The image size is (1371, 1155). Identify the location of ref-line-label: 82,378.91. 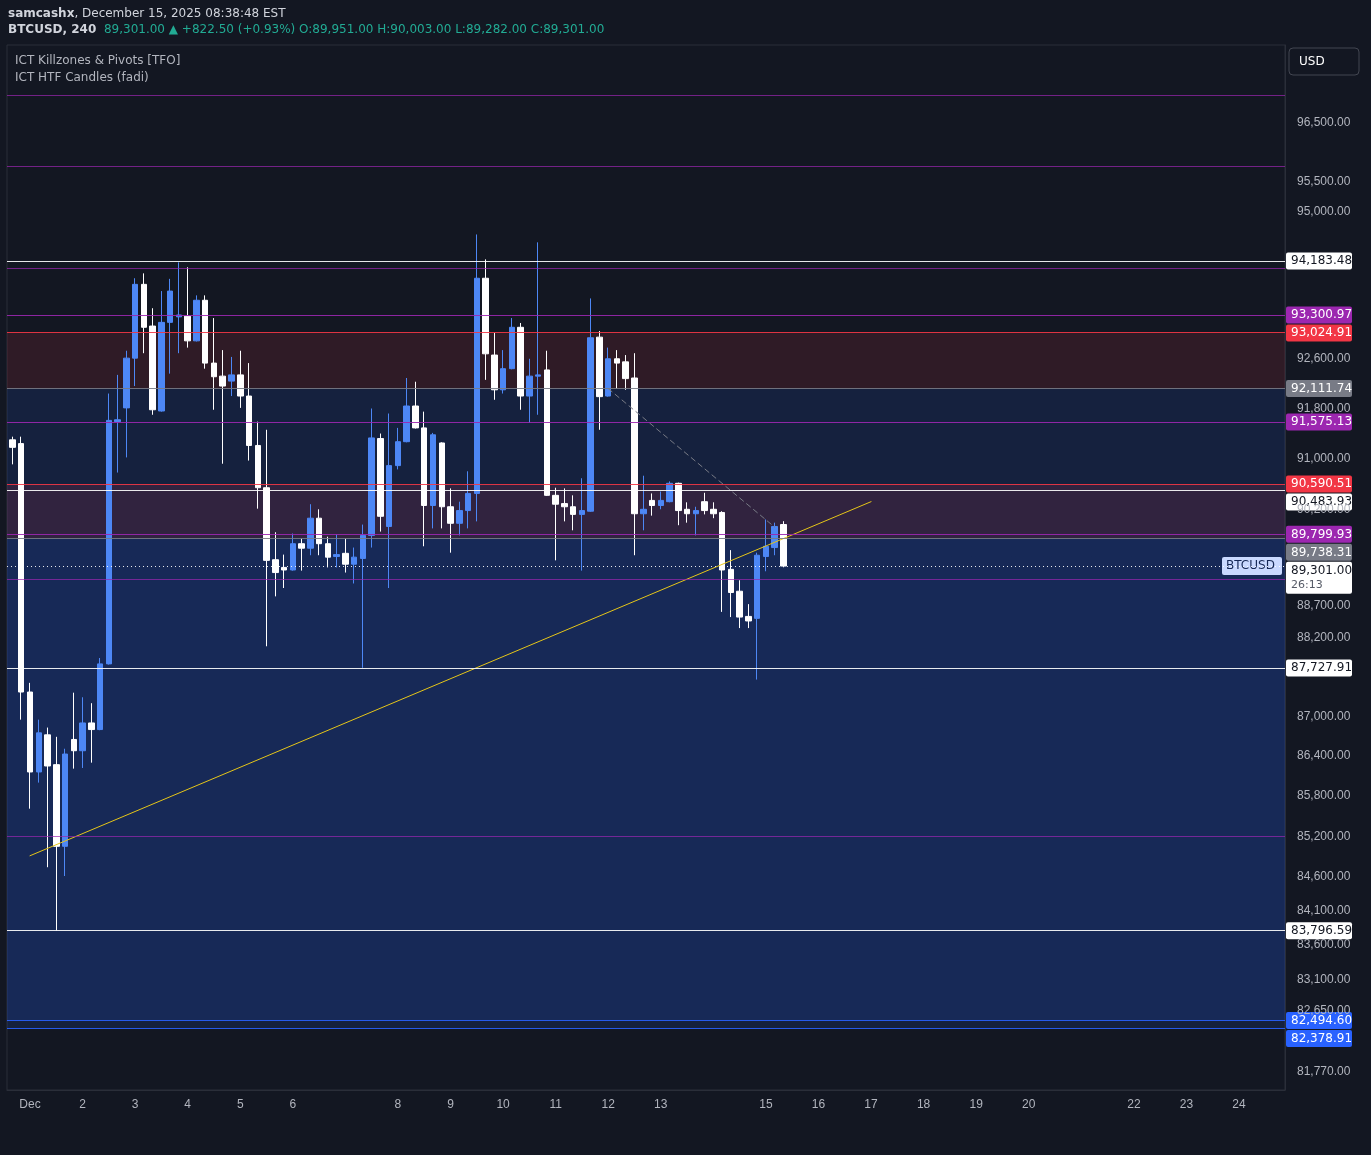
(1322, 1037).